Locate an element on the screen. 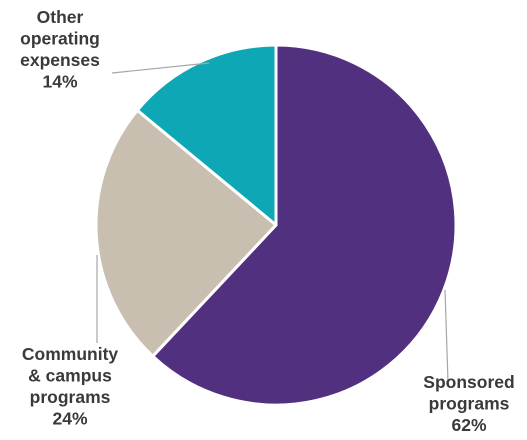  slice-label-line: Sponsored is located at coordinates (468, 382).